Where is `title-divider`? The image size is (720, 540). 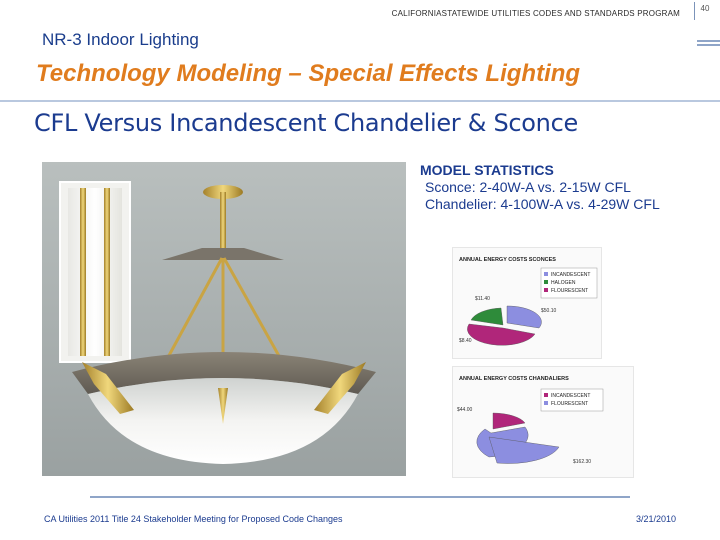
title-divider is located at coordinates (360, 101).